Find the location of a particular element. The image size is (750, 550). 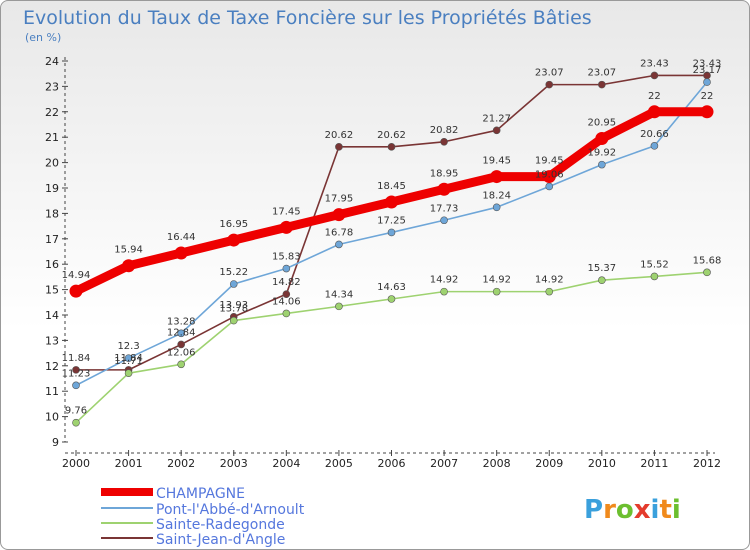

proxiti-logo-letter: i is located at coordinates (676, 510).